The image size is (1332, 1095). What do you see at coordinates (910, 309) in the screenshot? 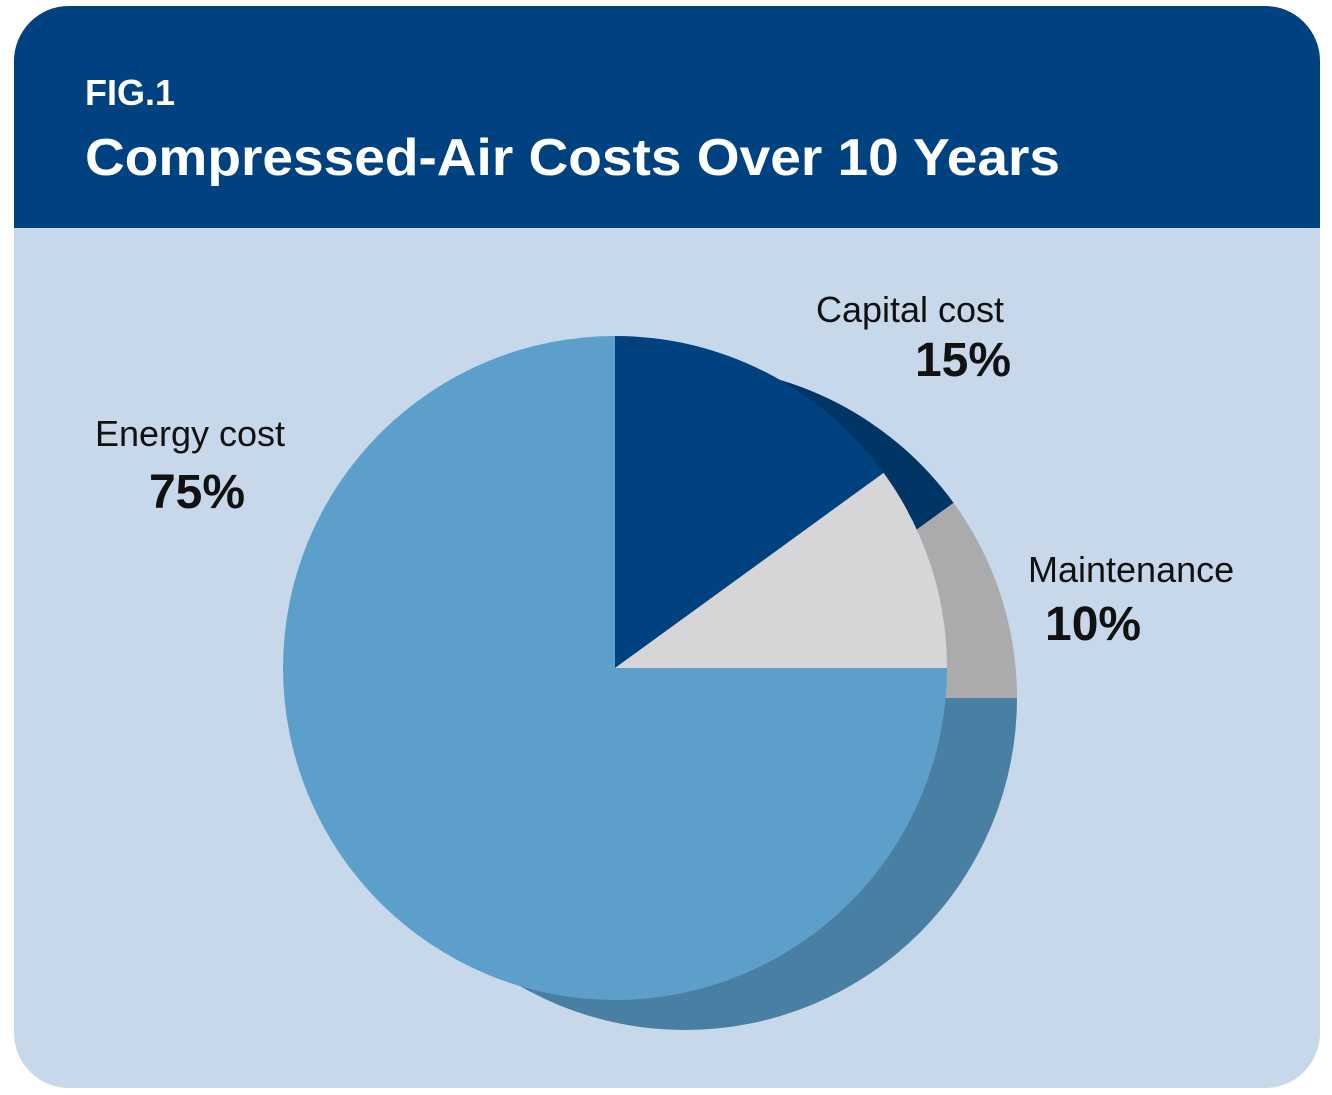
I see `slice-label: Capital cost` at bounding box center [910, 309].